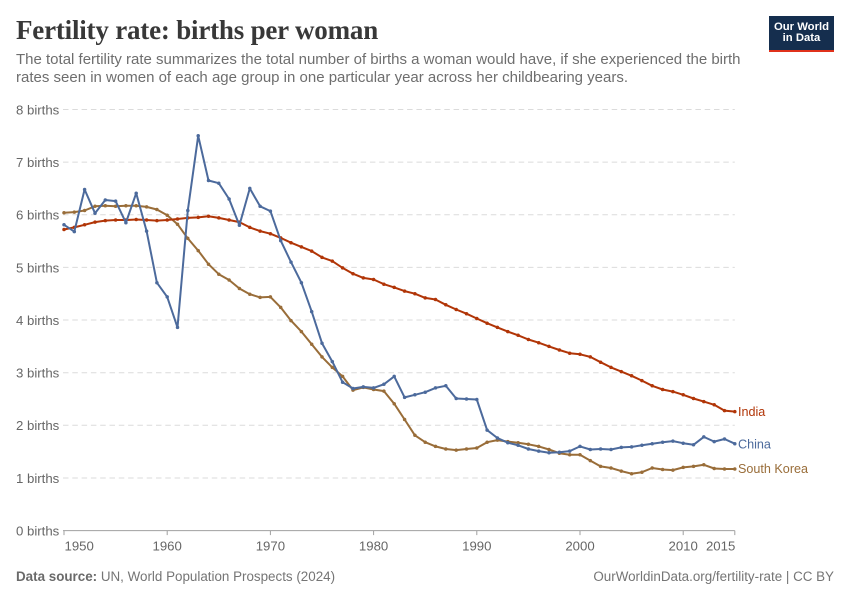  What do you see at coordinates (579, 546) in the screenshot?
I see `svg-text: 2000` at bounding box center [579, 546].